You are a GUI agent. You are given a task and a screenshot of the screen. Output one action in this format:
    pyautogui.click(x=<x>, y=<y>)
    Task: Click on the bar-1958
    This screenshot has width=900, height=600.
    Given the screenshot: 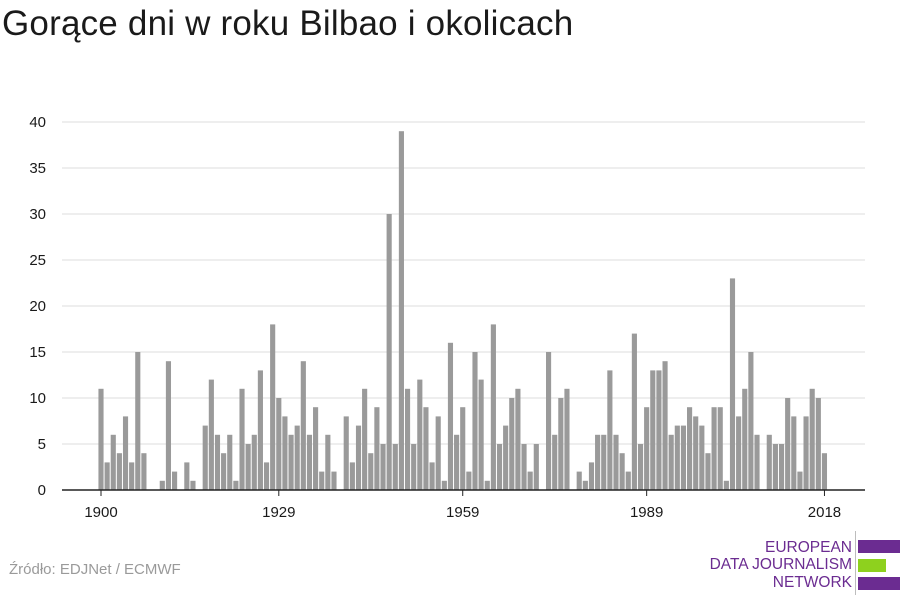 What is the action you would take?
    pyautogui.click(x=457, y=462)
    